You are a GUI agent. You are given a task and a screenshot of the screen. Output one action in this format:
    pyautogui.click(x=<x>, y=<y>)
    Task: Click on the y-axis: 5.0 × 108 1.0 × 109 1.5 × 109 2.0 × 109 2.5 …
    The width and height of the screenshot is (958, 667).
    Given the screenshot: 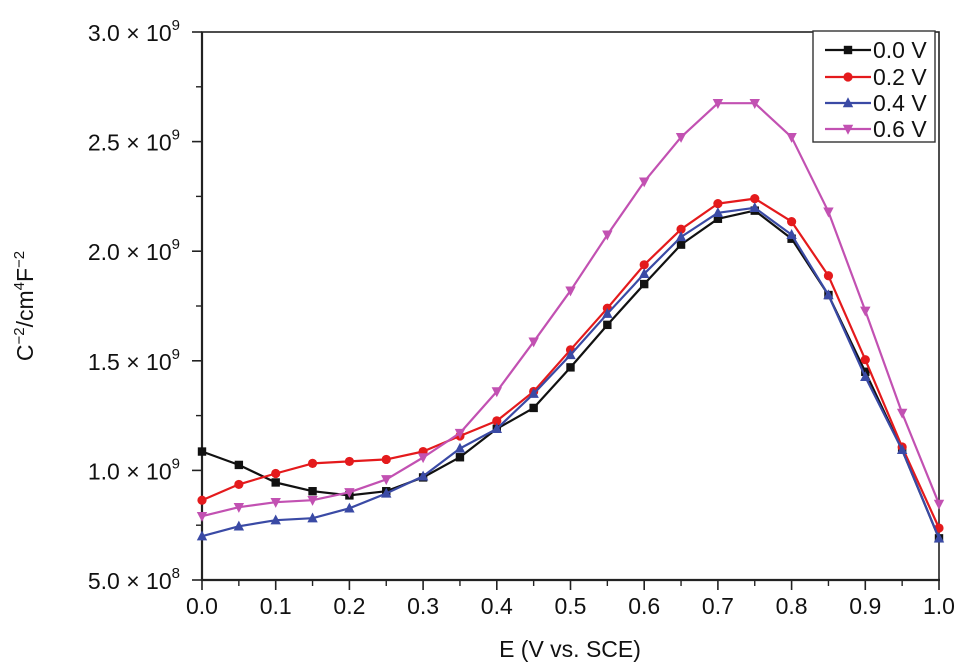 What is the action you would take?
    pyautogui.click(x=145, y=305)
    